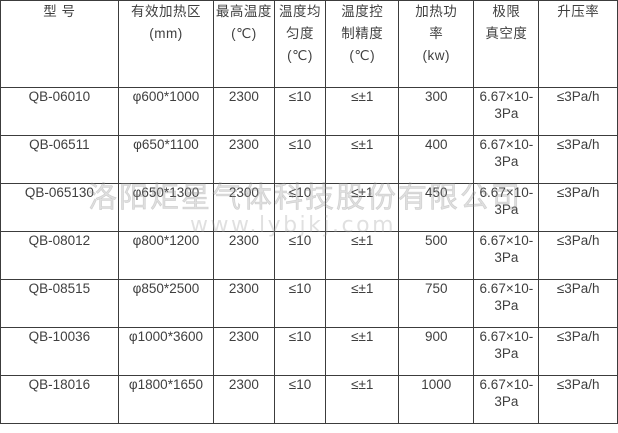  Describe the element at coordinates (362, 11) in the screenshot. I see `header-line: 温度控` at that location.